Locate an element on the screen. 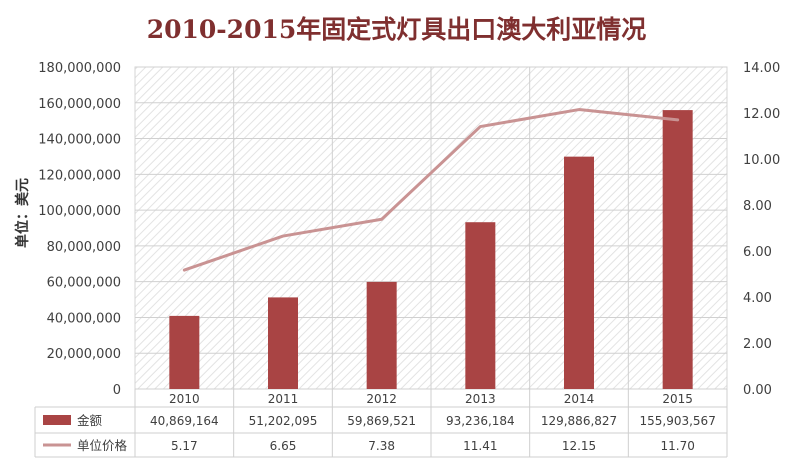 The width and height of the screenshot is (793, 464). data-label: 51,202,095 is located at coordinates (283, 421).